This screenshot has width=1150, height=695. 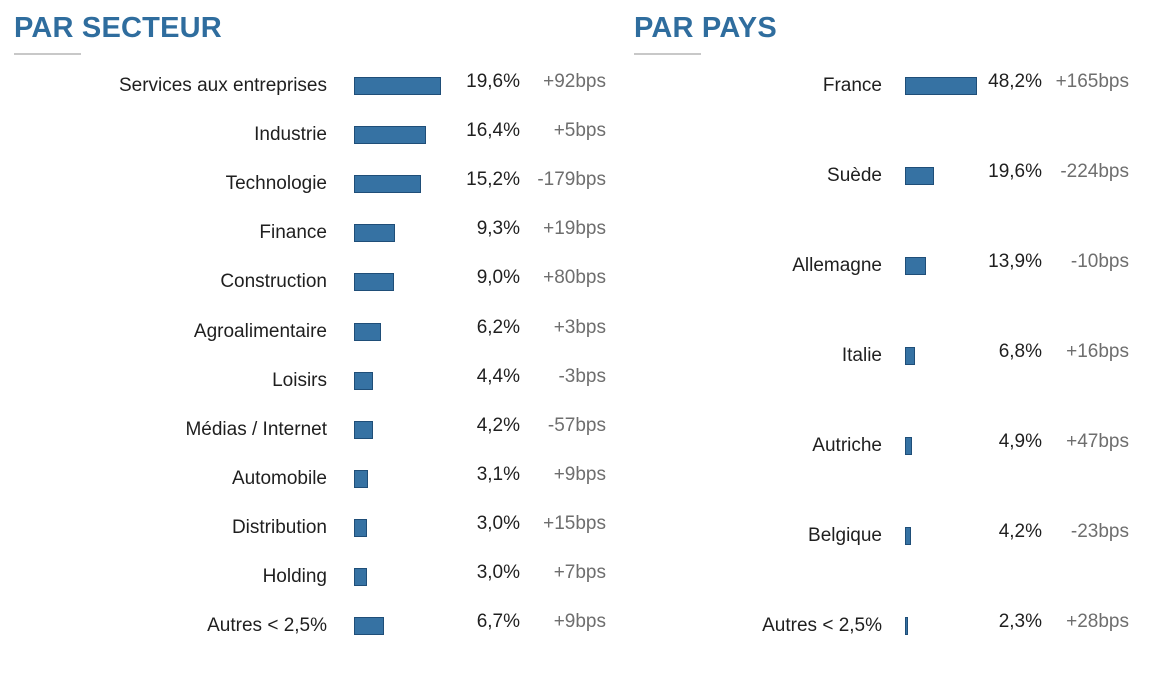 What do you see at coordinates (493, 81) in the screenshot?
I see `sector-value-label: 19,6%` at bounding box center [493, 81].